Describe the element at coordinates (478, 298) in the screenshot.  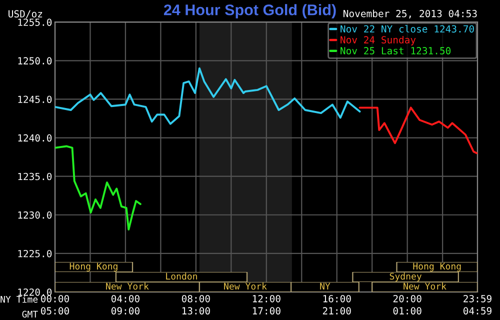
I see `x-tick-label: 23:59` at that location.